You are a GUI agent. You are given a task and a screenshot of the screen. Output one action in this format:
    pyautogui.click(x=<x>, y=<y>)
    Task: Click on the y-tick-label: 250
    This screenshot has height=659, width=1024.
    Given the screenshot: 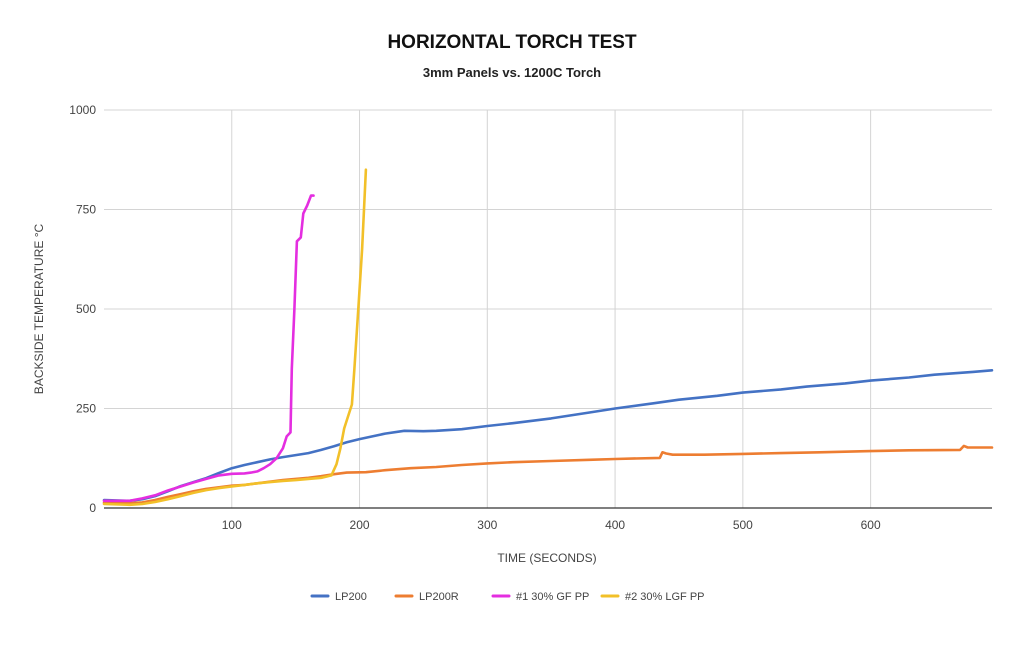 What is the action you would take?
    pyautogui.click(x=86, y=409)
    